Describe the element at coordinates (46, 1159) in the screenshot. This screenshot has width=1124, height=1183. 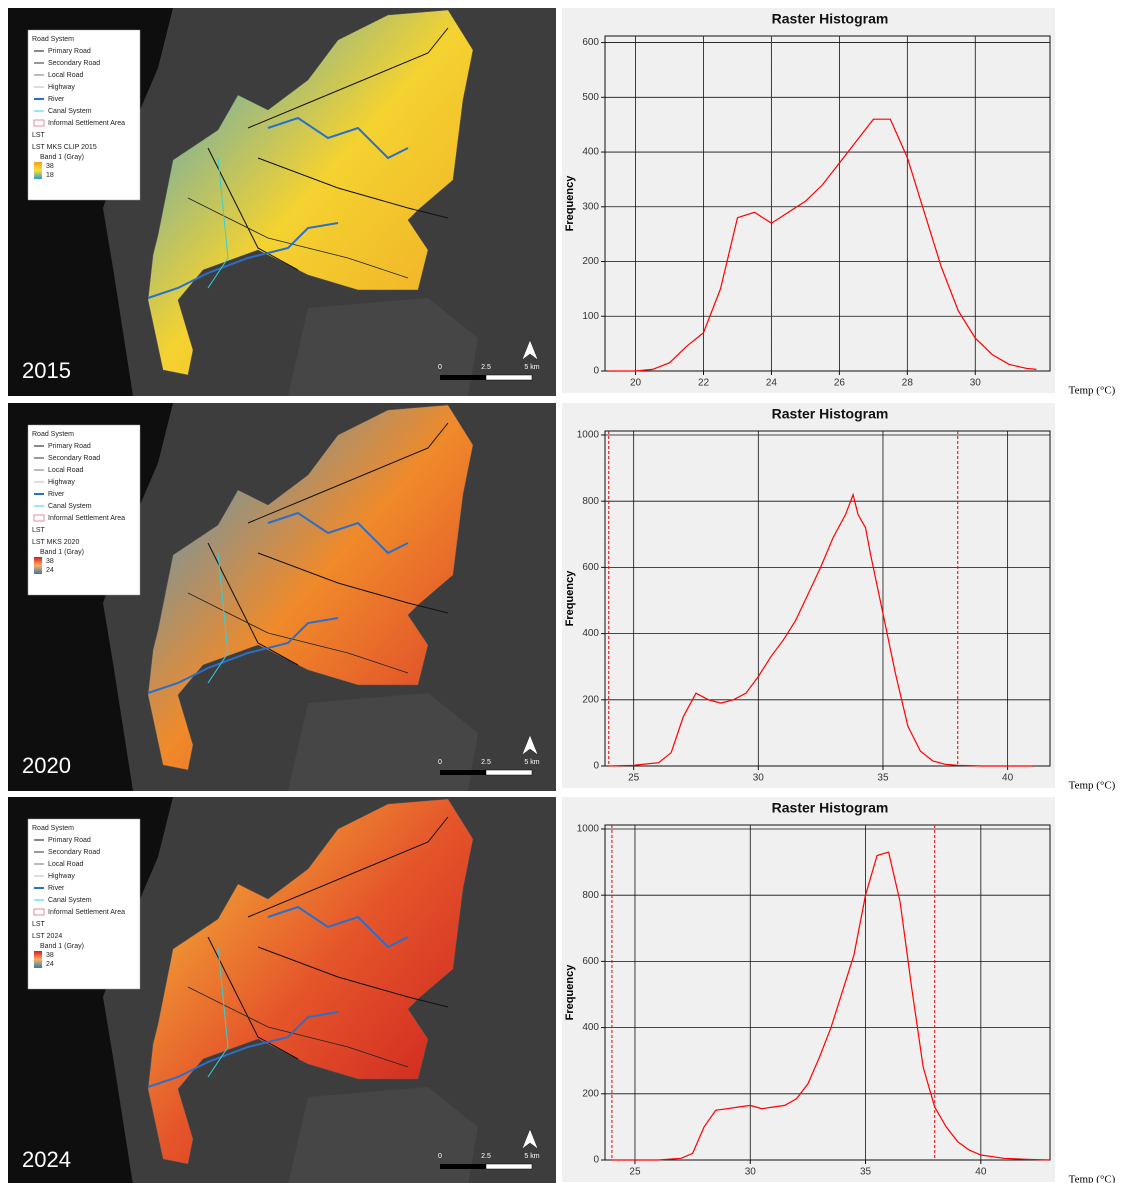
I see `year-label: 2024` at that location.